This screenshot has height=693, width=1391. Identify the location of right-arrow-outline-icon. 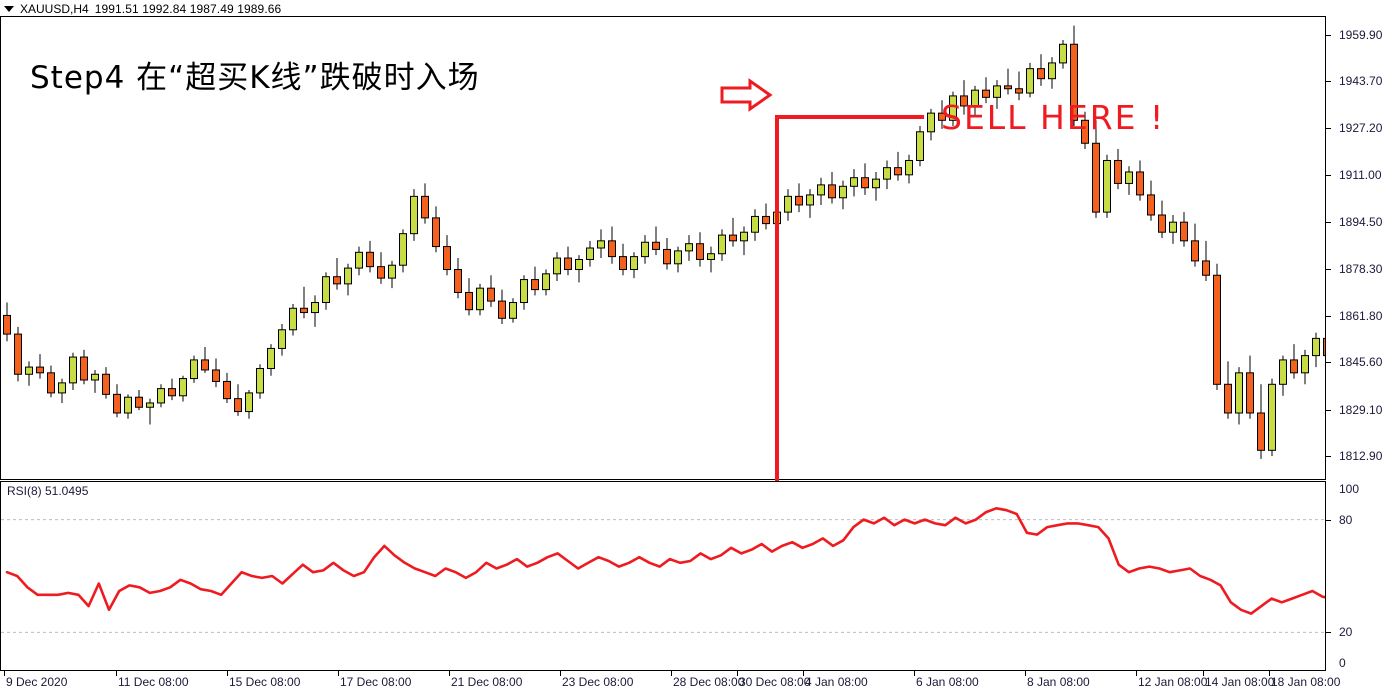
(746, 95).